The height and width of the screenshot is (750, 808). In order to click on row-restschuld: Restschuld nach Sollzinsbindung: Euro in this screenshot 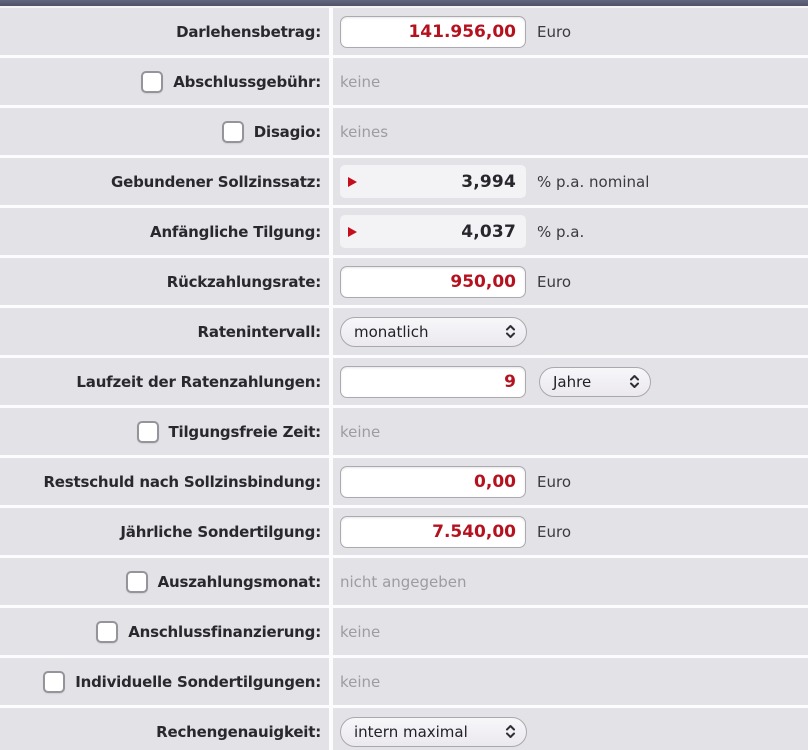, I will do `click(404, 483)`.